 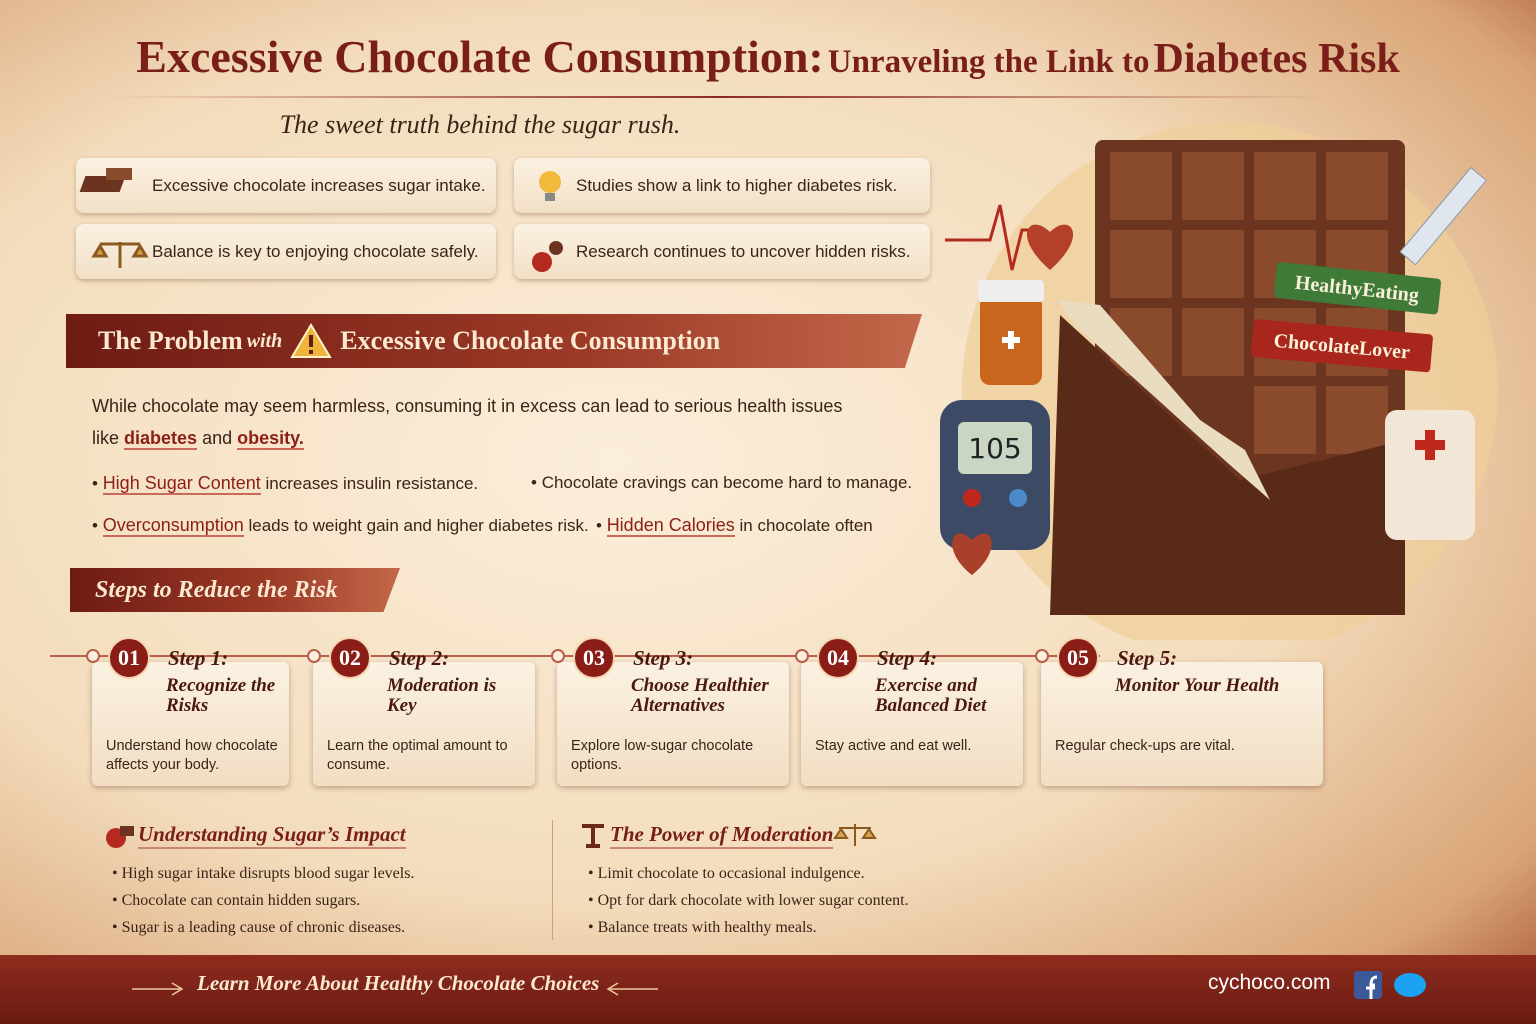 What do you see at coordinates (173, 526) in the screenshot?
I see `bullet-highlight: Overconsumption` at bounding box center [173, 526].